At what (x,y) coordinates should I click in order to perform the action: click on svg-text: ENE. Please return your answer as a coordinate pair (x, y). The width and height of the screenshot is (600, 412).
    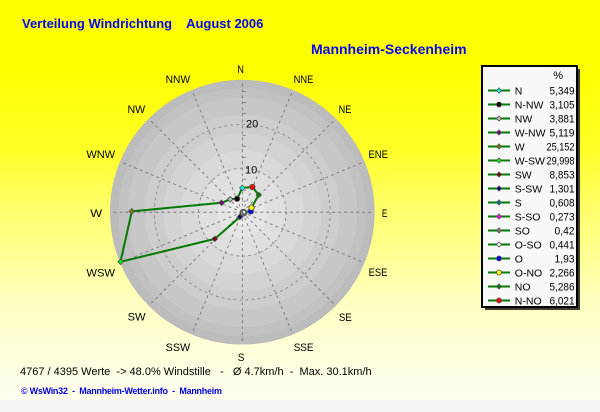
    Looking at the image, I should click on (378, 155).